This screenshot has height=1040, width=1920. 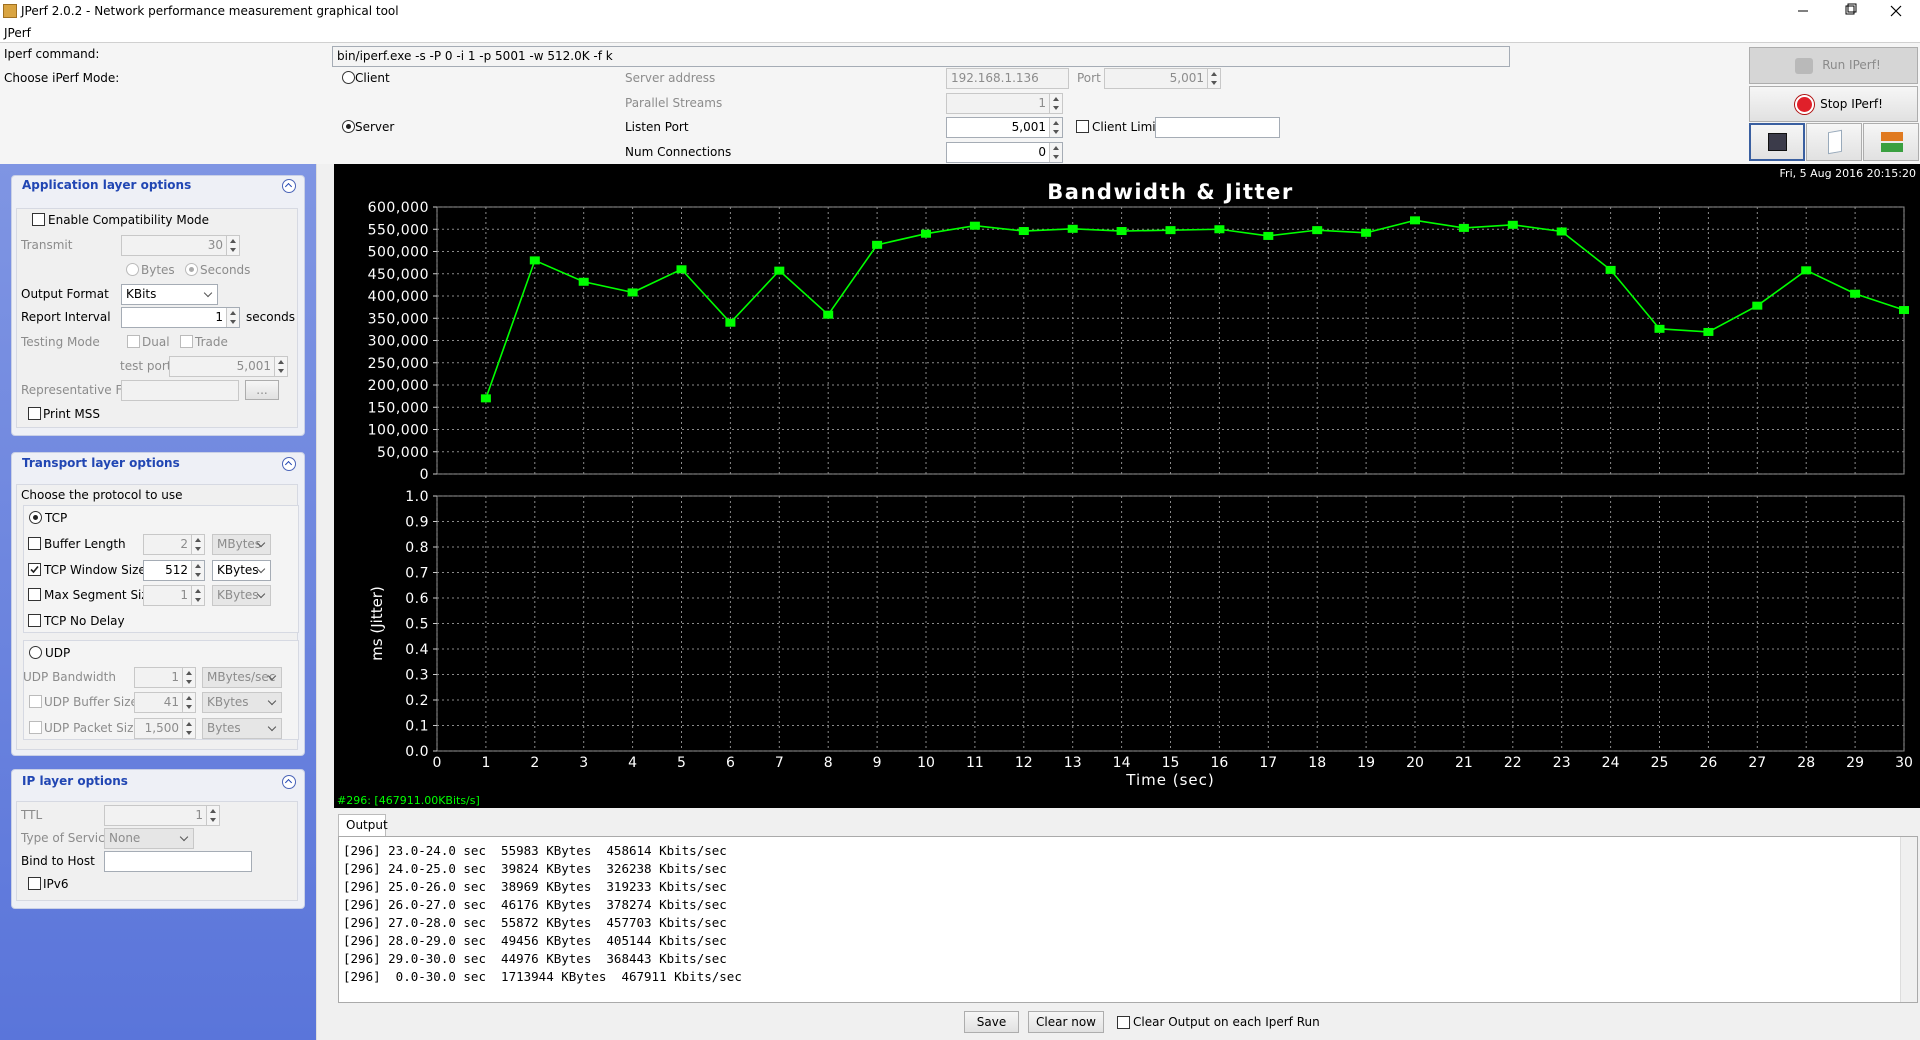 What do you see at coordinates (1834, 142) in the screenshot?
I see `clear-chart-button` at bounding box center [1834, 142].